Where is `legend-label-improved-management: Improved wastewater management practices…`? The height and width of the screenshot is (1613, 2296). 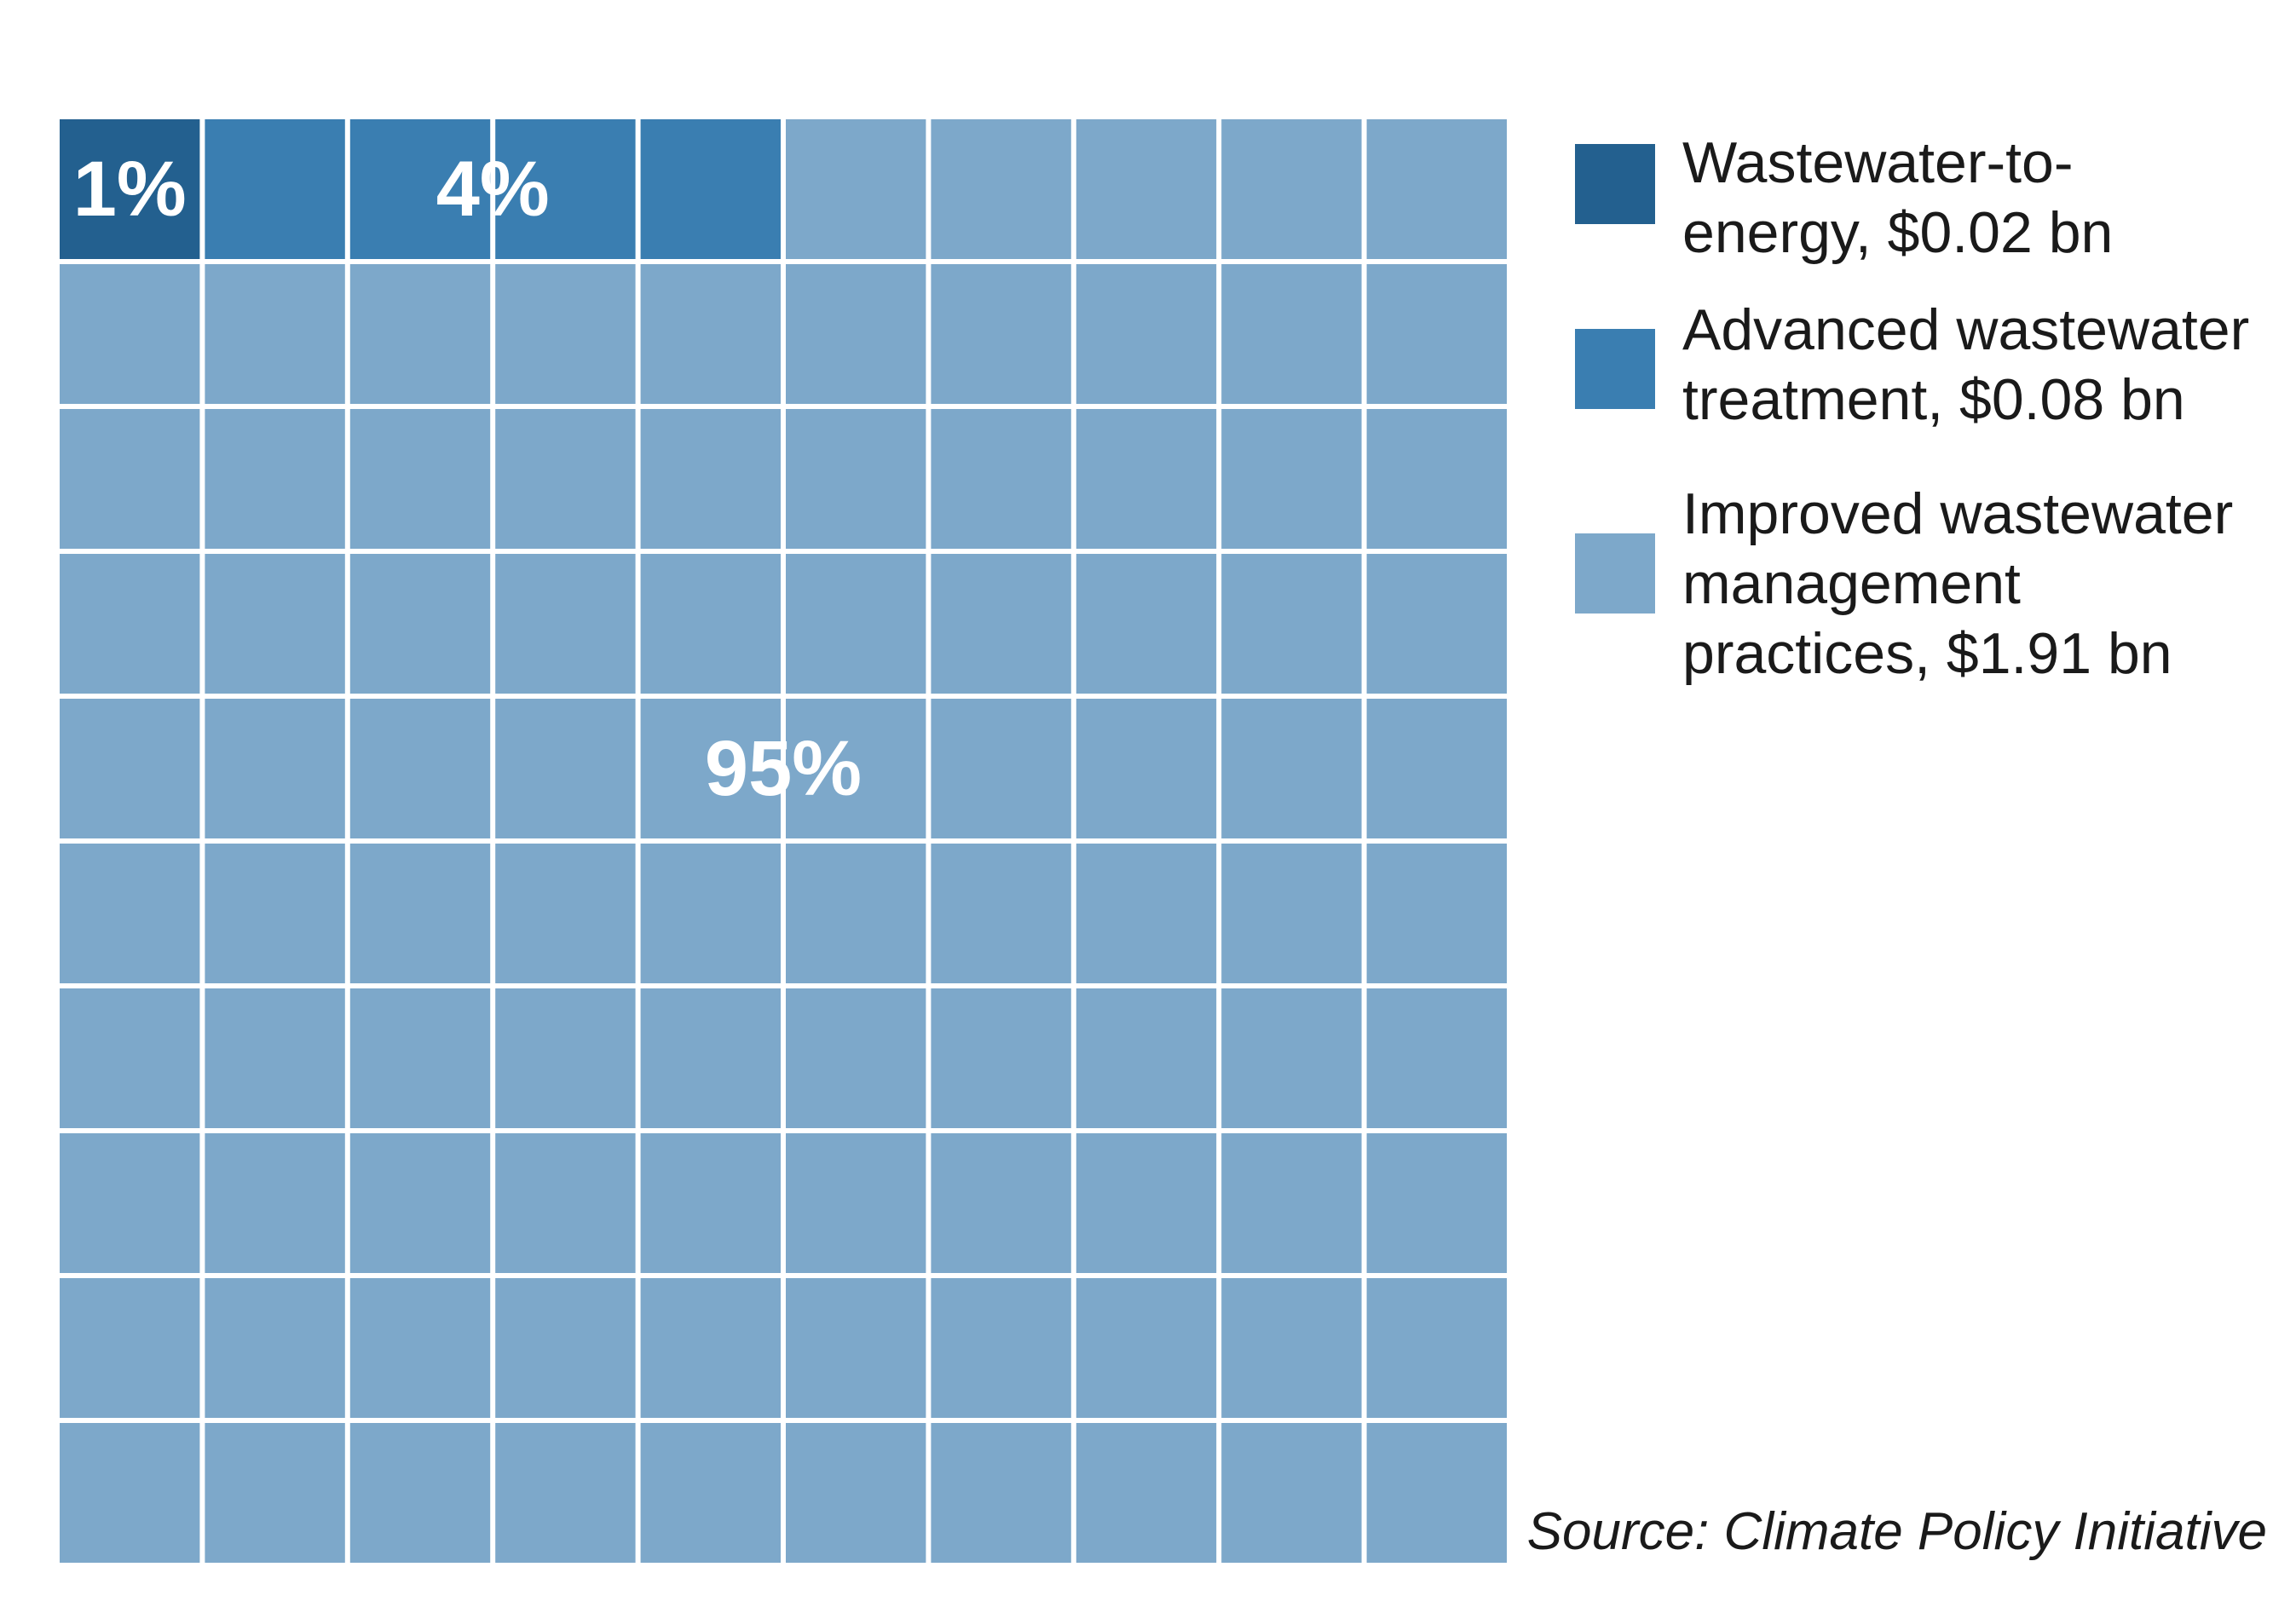
legend-label-improved-management: Improved wastewater management practices… is located at coordinates (1958, 583).